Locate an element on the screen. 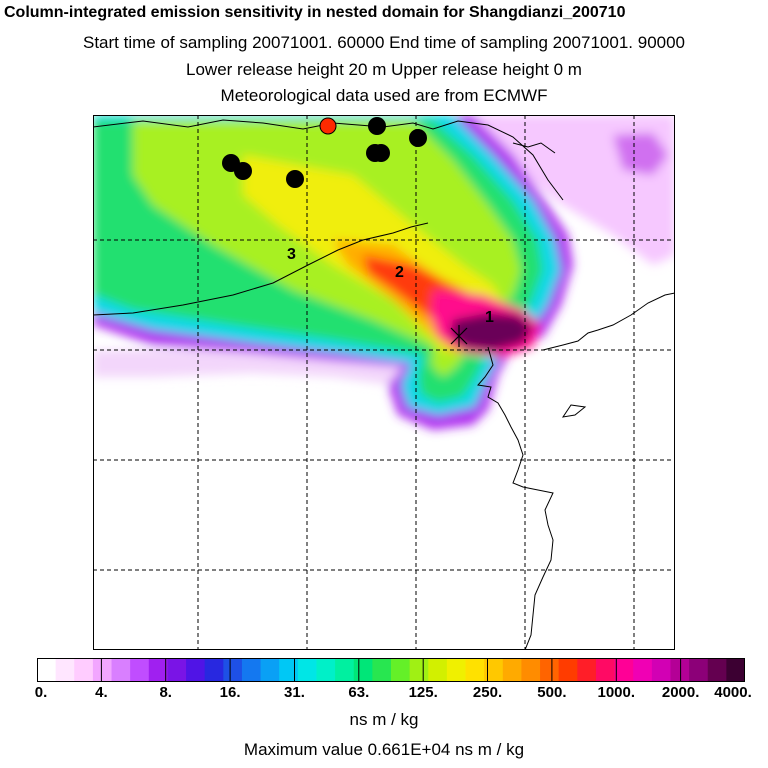 The width and height of the screenshot is (768, 768). map-label-3: 3 is located at coordinates (291, 254).